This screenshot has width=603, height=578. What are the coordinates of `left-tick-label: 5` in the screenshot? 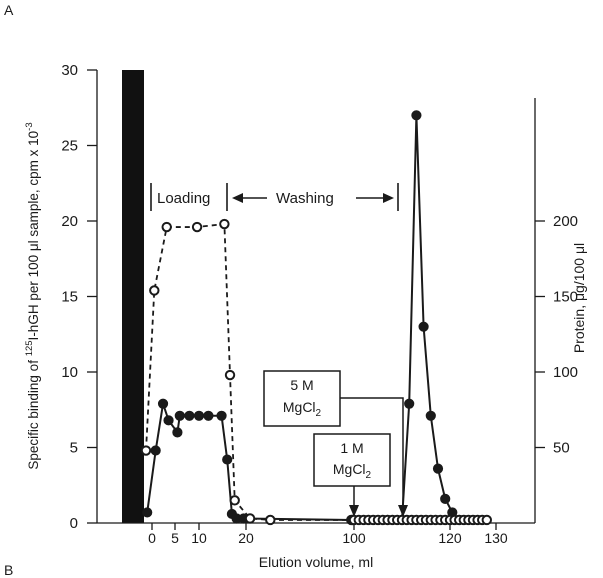 It's located at (74, 448).